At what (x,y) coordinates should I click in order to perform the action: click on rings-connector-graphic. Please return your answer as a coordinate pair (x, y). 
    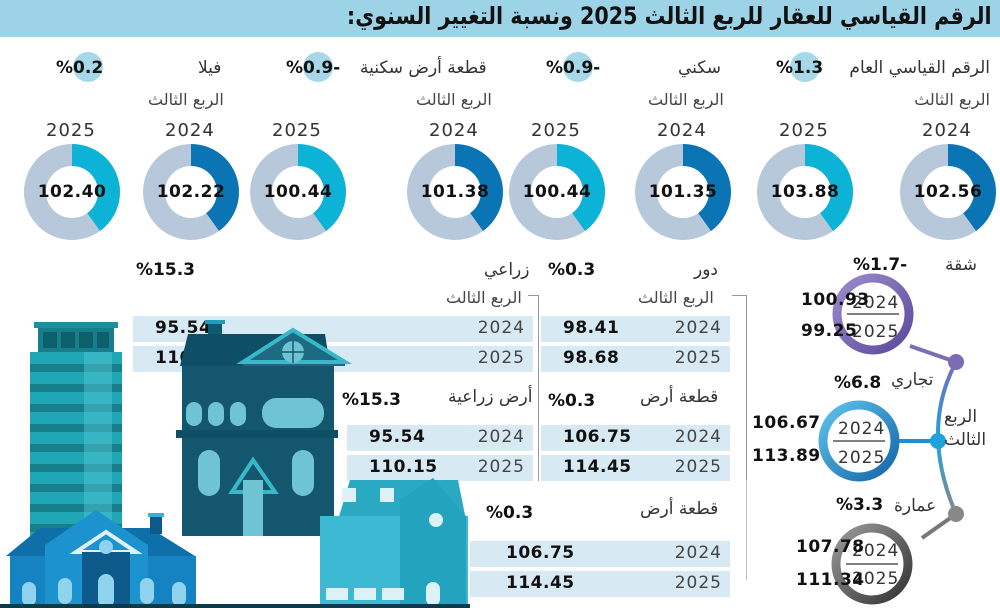
    Looking at the image, I should click on (891, 439).